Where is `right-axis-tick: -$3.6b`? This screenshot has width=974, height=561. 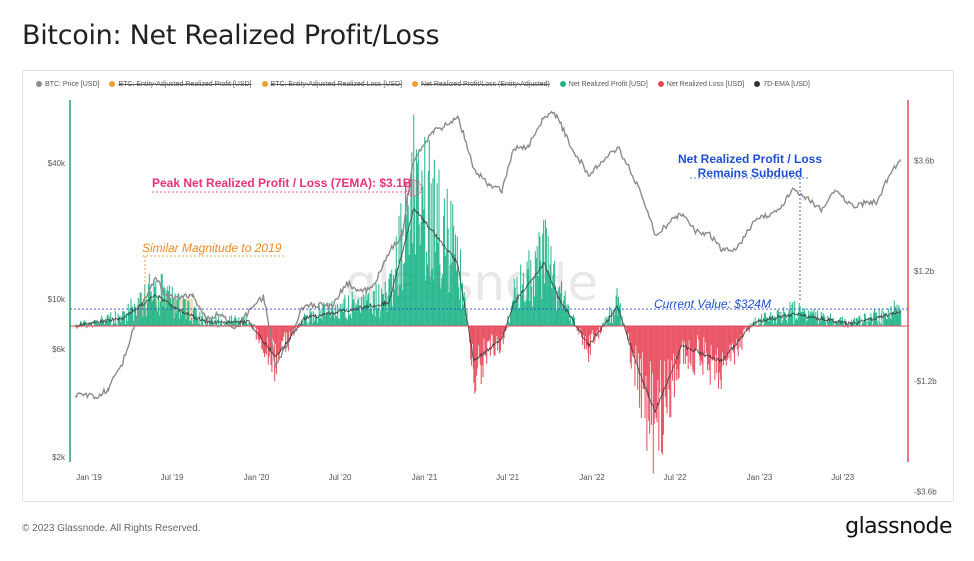 right-axis-tick: -$3.6b is located at coordinates (925, 492).